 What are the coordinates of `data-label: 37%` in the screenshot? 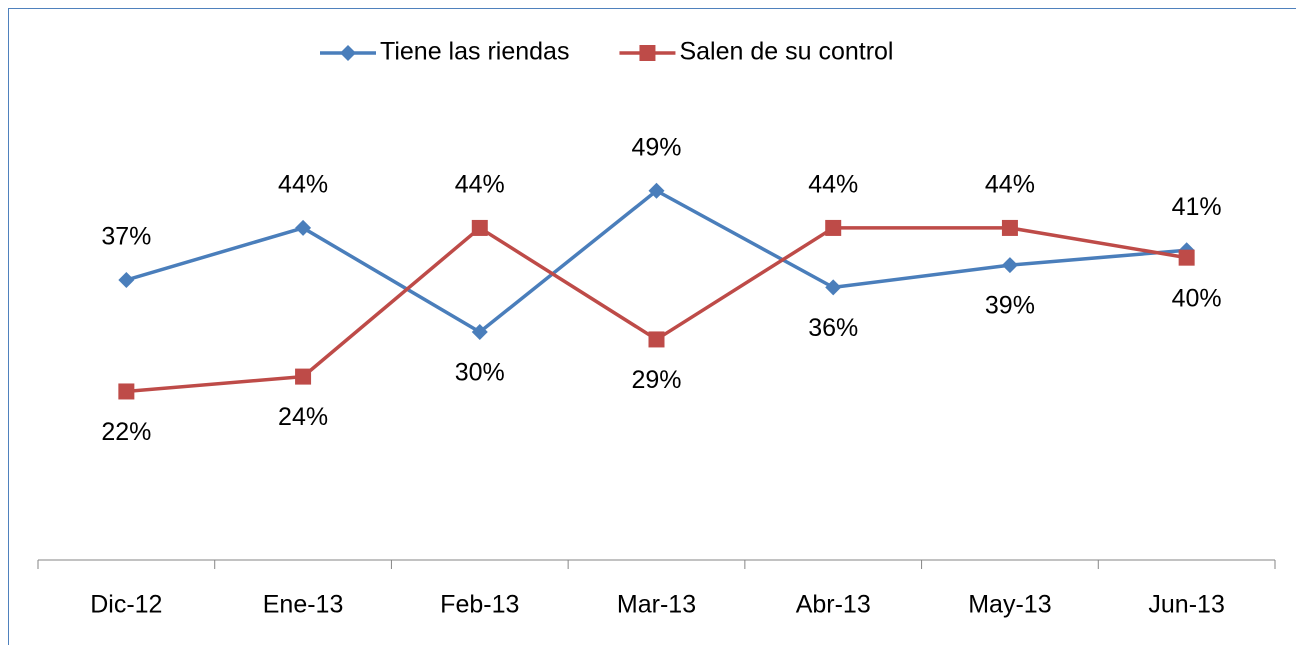 It's located at (126, 237).